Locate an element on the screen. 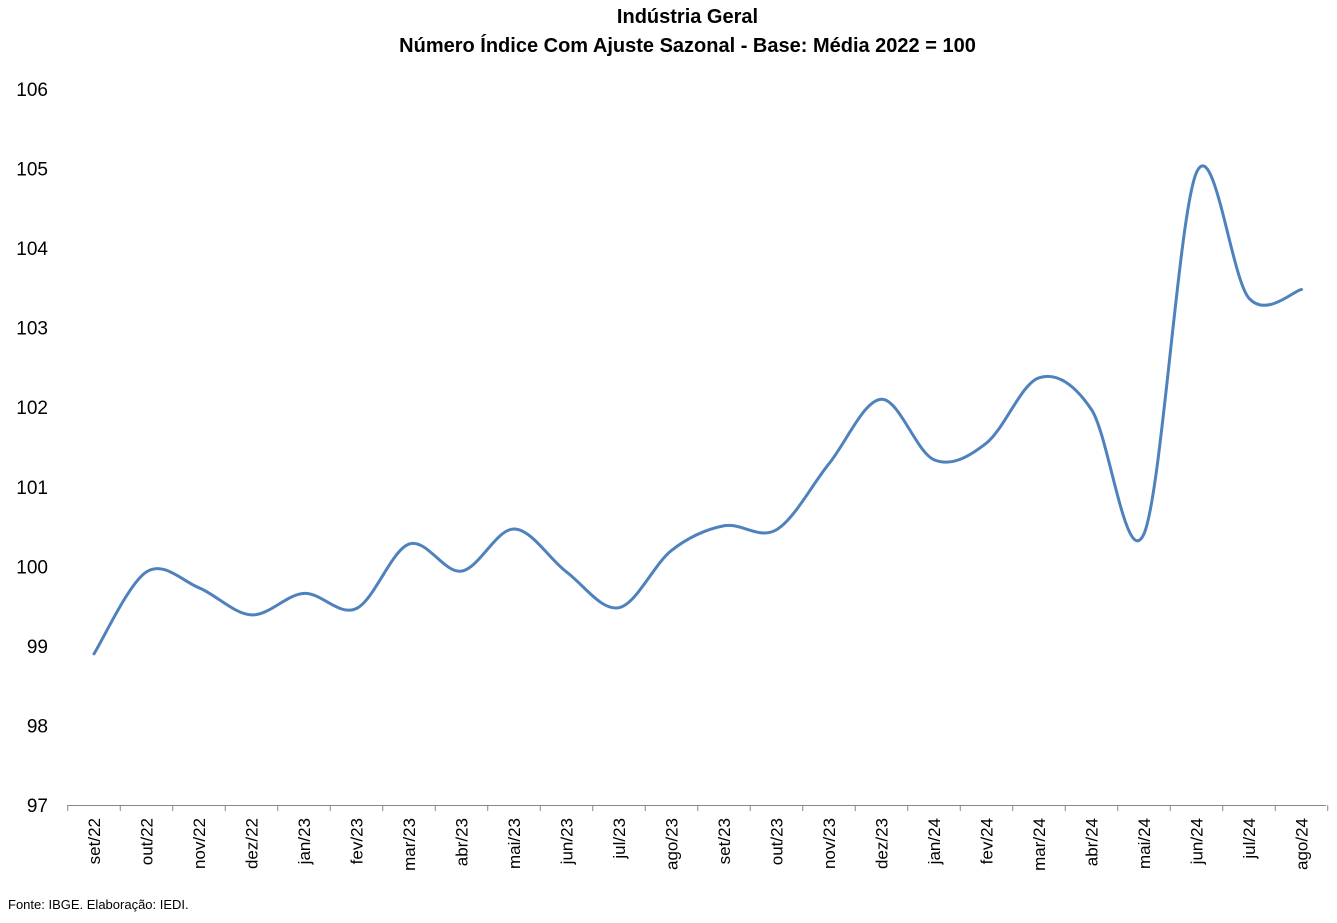 The width and height of the screenshot is (1337, 923). y-tick-label: 99 is located at coordinates (37, 647).